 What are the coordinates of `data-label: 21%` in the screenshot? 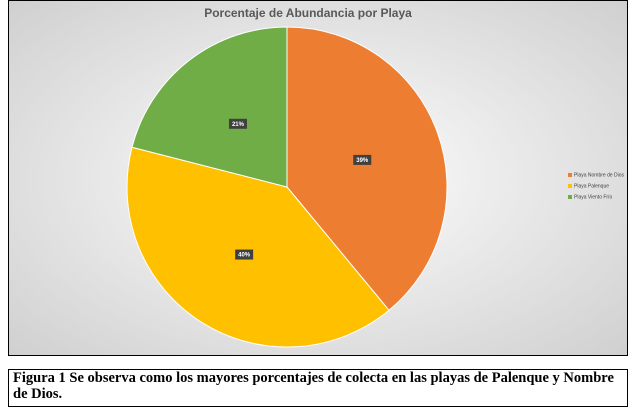 It's located at (238, 125).